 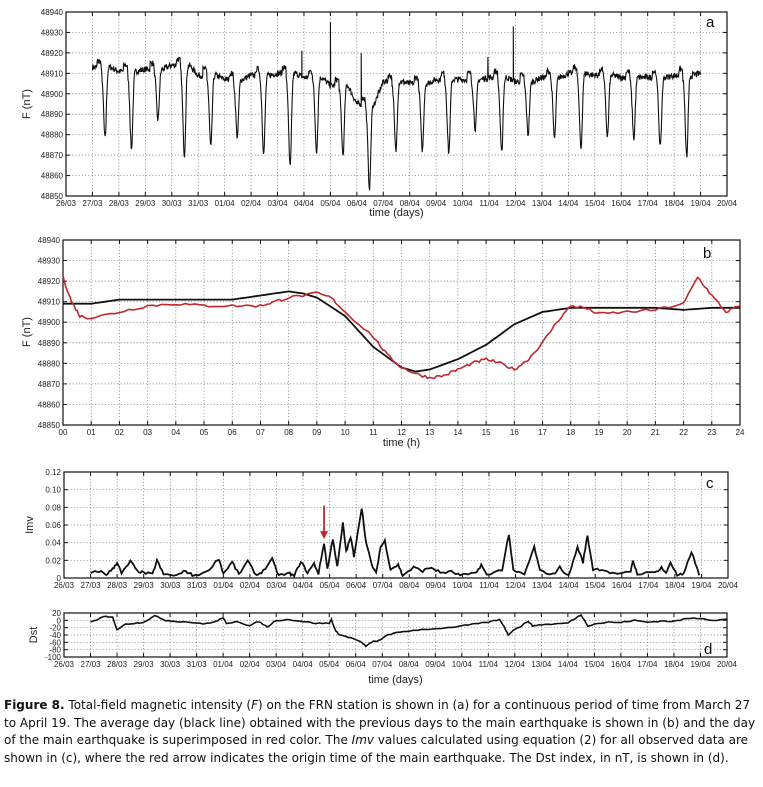 What do you see at coordinates (599, 432) in the screenshot?
I see `x-tick-label: 19` at bounding box center [599, 432].